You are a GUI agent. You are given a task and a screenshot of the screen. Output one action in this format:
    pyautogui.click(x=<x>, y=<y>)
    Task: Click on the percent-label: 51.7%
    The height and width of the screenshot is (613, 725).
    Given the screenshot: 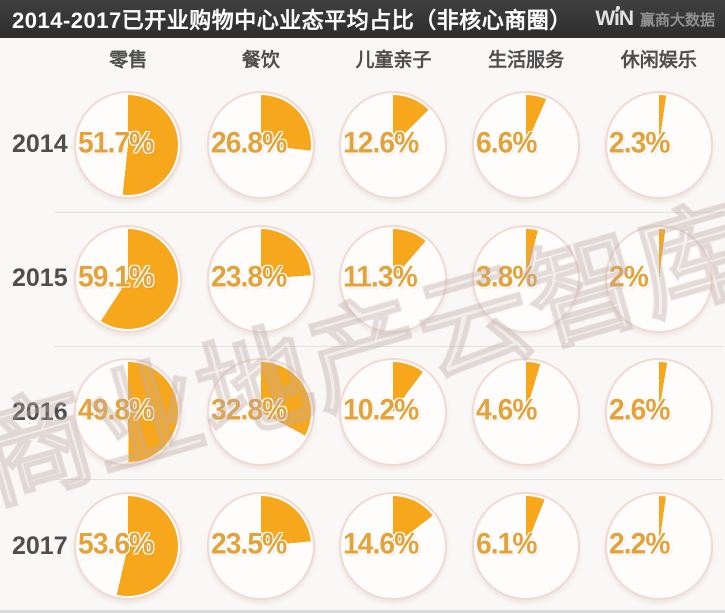 What is the action you would take?
    pyautogui.click(x=116, y=143)
    